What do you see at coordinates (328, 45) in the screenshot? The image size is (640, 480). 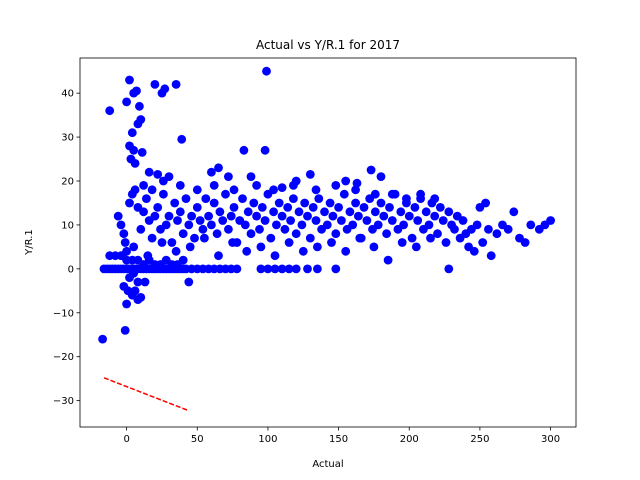 I see `chart-title: Actual vs Y/R.1 for 2017` at bounding box center [328, 45].